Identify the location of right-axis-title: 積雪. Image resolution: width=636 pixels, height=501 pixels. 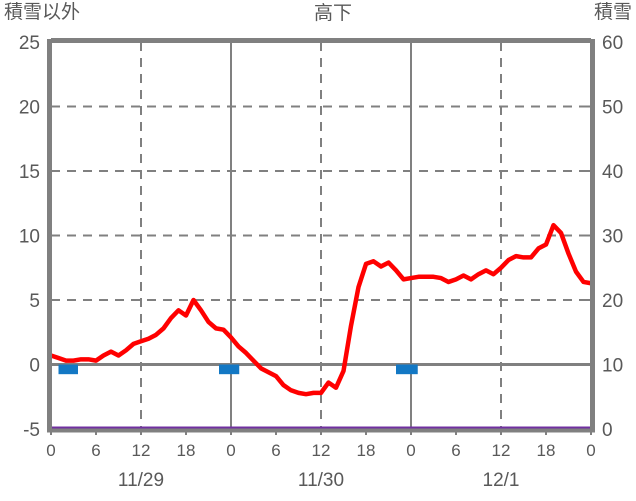
(613, 12).